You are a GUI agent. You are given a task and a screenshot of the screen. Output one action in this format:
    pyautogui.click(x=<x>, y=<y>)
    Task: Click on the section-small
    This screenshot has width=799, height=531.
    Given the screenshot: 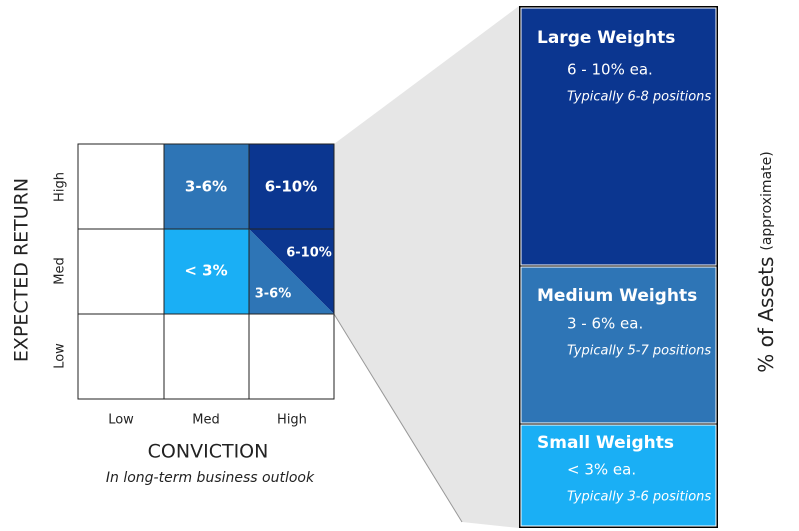 What is the action you would take?
    pyautogui.click(x=618, y=475)
    